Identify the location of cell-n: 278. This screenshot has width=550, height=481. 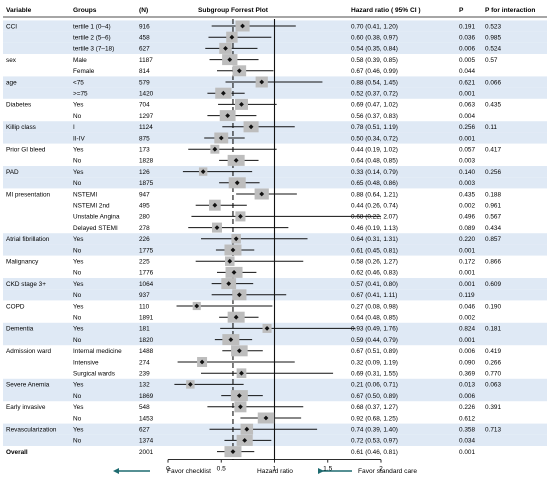
(144, 228).